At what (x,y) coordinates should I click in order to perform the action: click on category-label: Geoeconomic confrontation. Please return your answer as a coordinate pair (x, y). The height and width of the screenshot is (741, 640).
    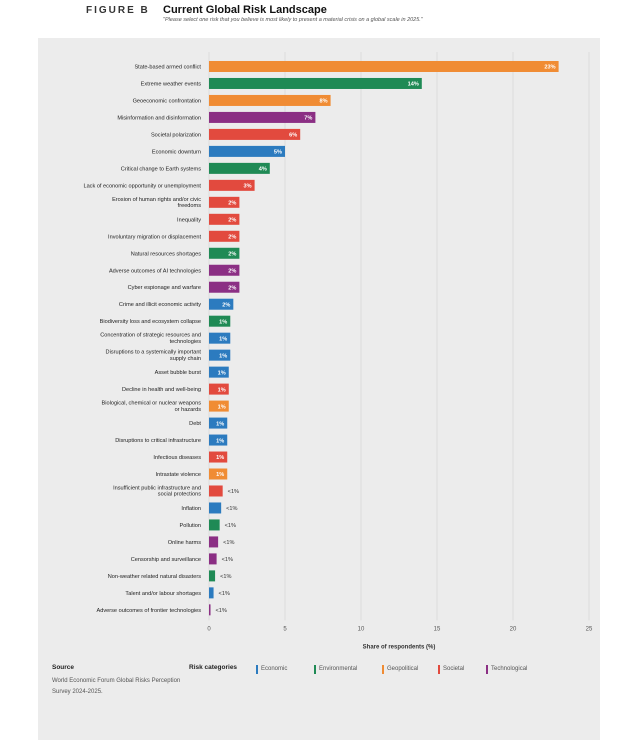
    Looking at the image, I should click on (167, 101).